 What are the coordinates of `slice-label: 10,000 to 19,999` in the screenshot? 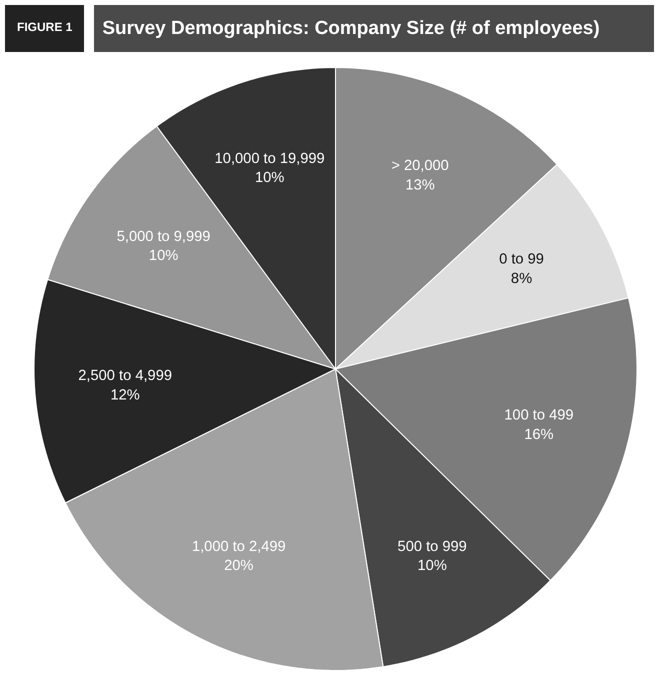 It's located at (269, 159).